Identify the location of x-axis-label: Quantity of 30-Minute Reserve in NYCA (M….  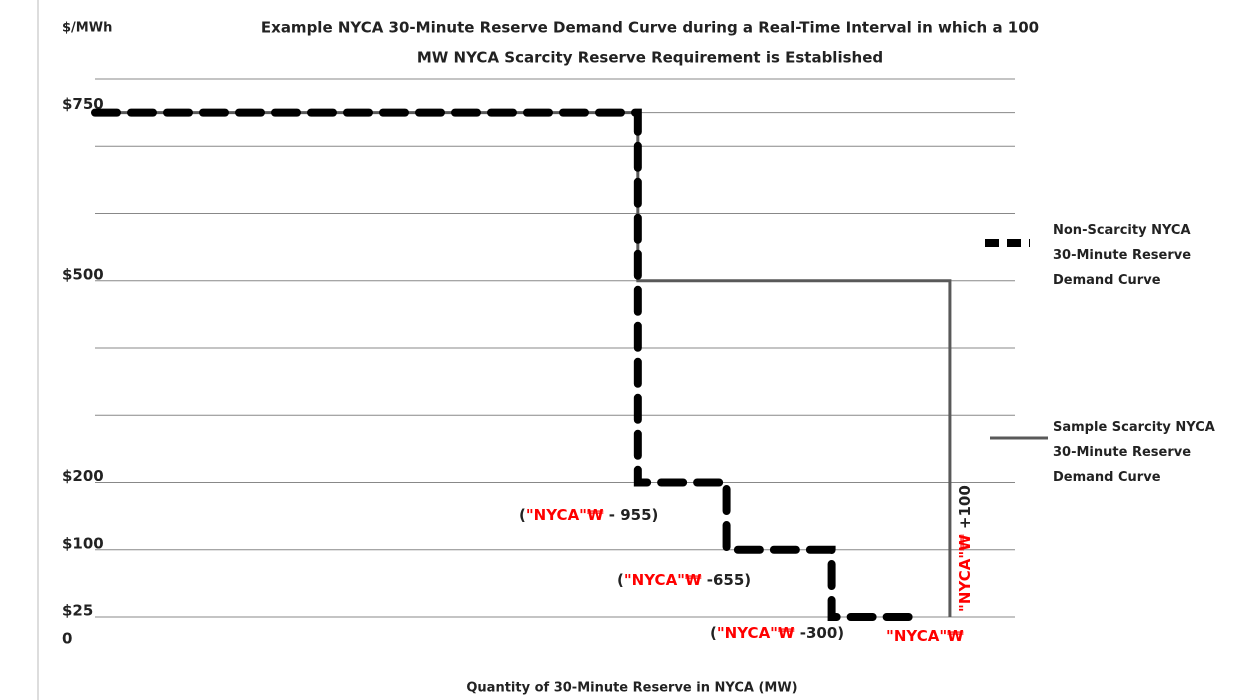
(631, 688).